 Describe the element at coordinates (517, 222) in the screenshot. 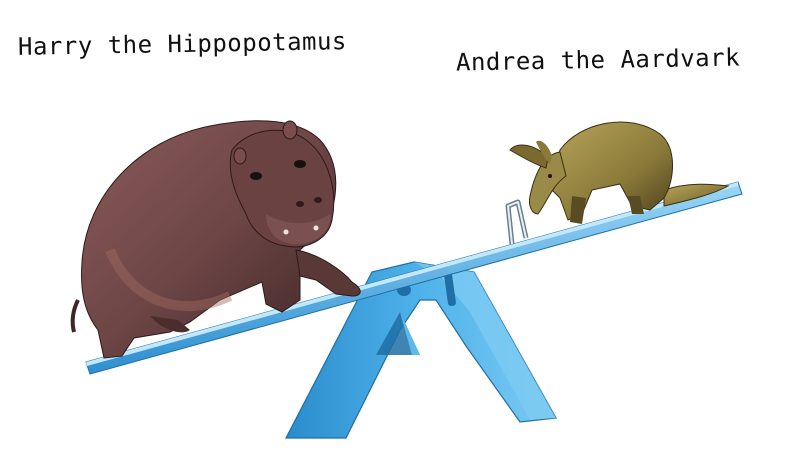

I see `seesaw-handle-right` at that location.